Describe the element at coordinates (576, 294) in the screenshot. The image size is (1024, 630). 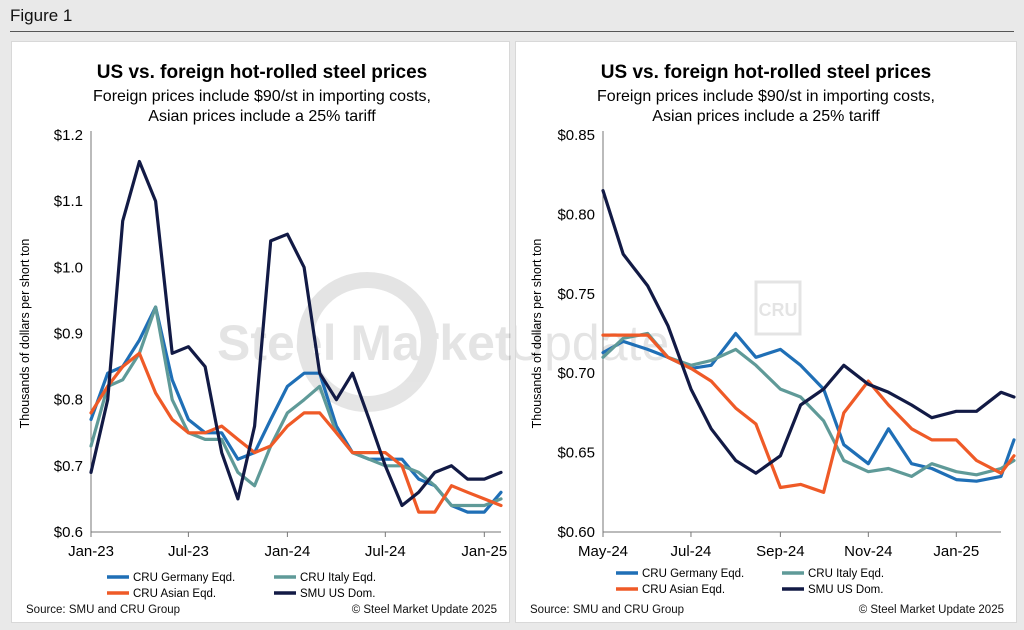
I see `y-tick-label: $0.75` at that location.